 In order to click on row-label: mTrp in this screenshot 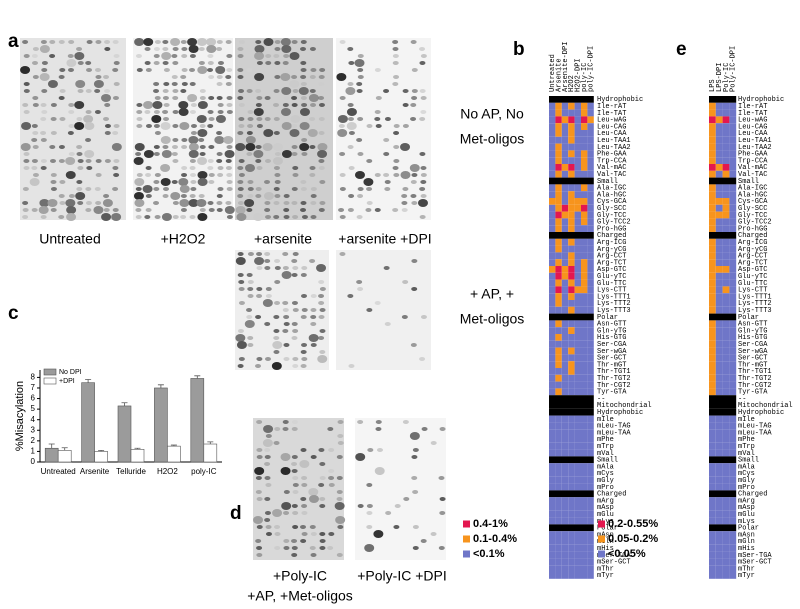, I will do `click(746, 447)`.